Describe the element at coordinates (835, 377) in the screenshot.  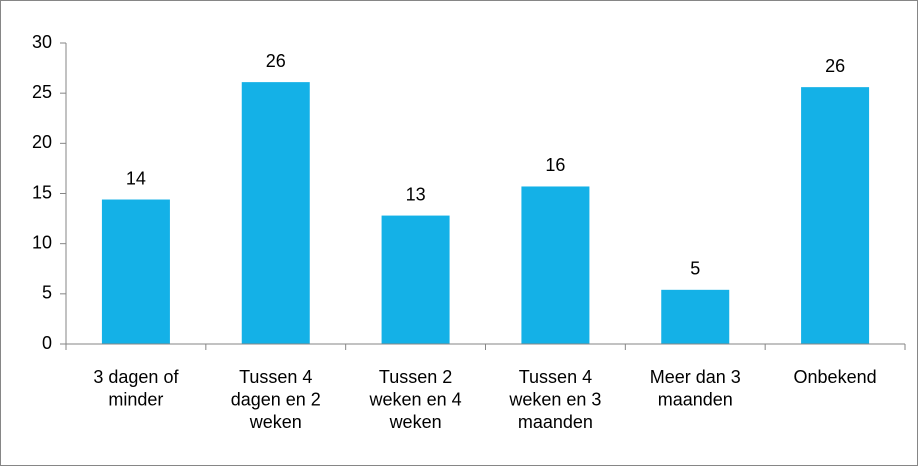
I see `x-tick-label: Onbekend` at that location.